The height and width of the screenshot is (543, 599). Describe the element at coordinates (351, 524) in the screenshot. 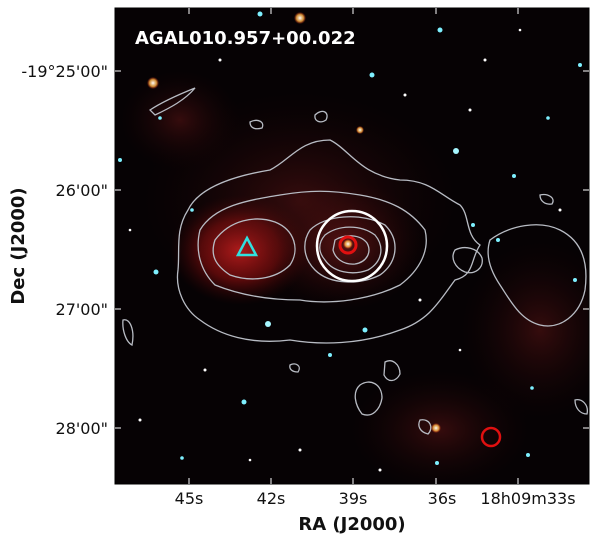

I see `x-axis-title: RA (J2000)` at that location.